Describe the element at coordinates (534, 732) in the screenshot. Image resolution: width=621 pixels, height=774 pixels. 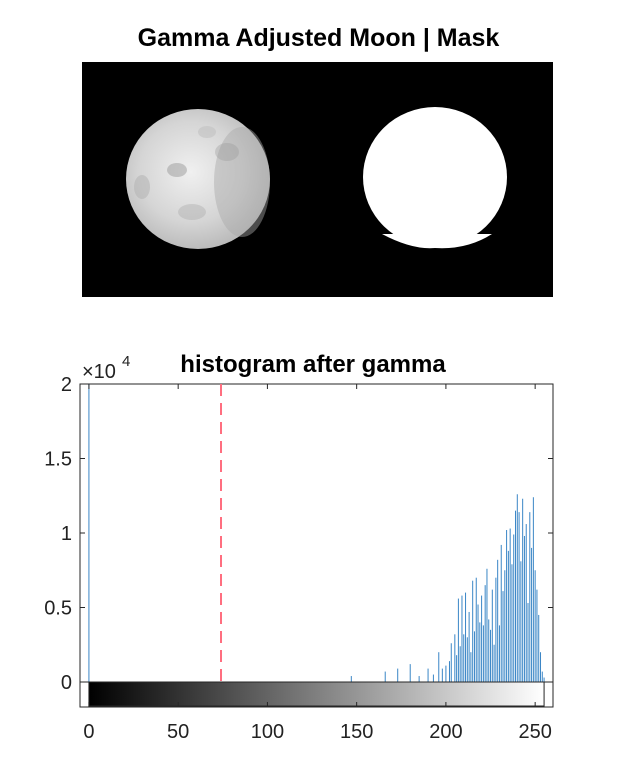
I see `x-tick-label: 250` at that location.